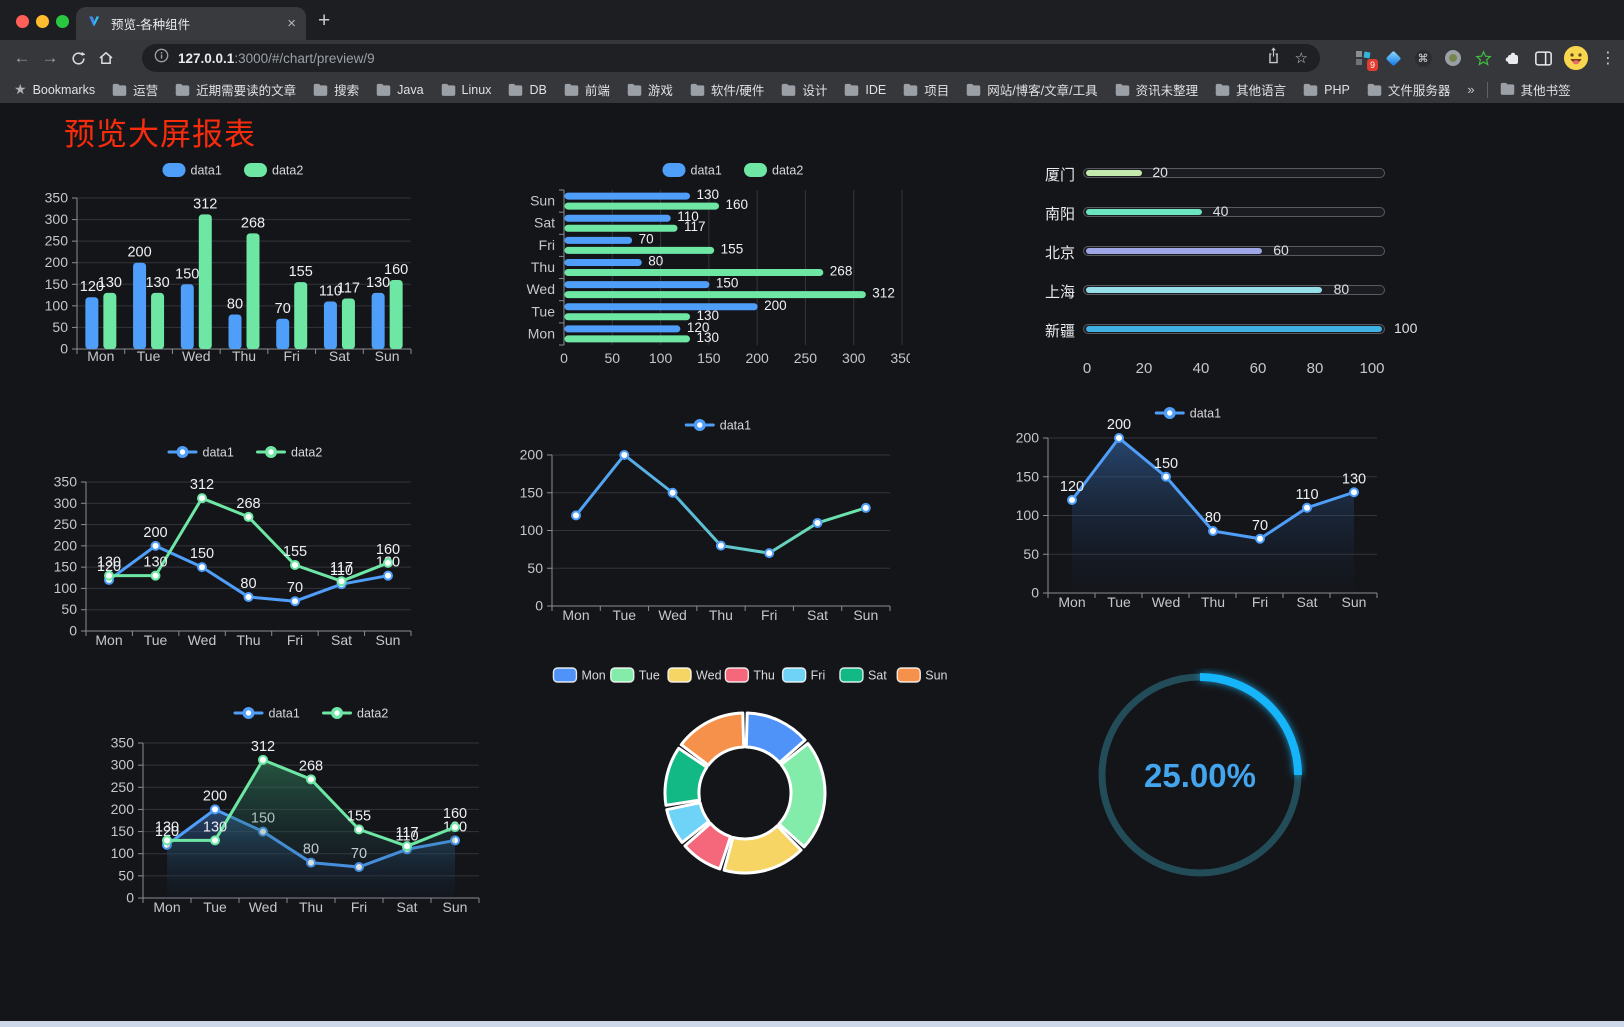 The height and width of the screenshot is (1027, 1624). I want to click on bookmark-item: 近期需要读的文章, so click(235, 89).